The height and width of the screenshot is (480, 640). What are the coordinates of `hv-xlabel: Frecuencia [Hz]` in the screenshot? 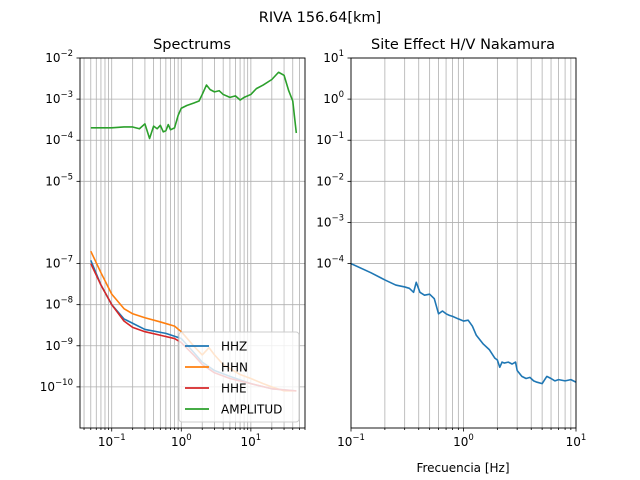 It's located at (462, 468).